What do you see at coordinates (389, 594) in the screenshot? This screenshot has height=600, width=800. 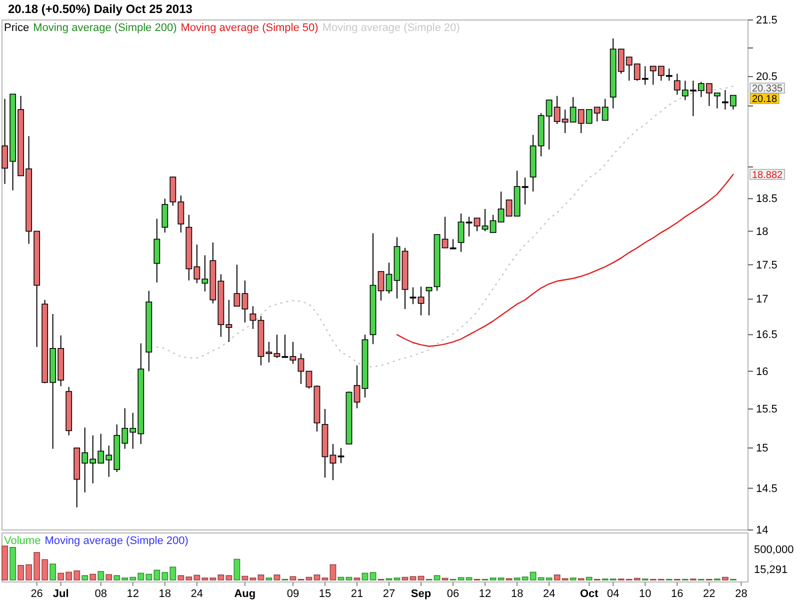 I see `x-tick-label: 27` at bounding box center [389, 594].